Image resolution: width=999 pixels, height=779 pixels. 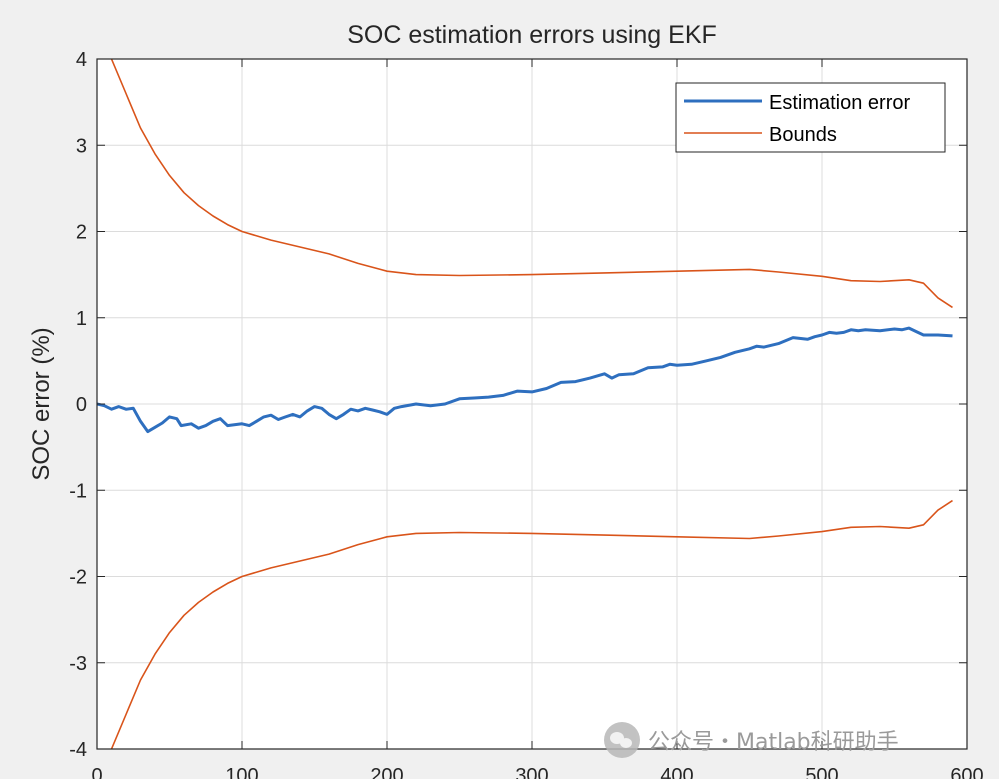 What do you see at coordinates (532, 35) in the screenshot?
I see `chart-title: SOC estimation errors using EKF` at bounding box center [532, 35].